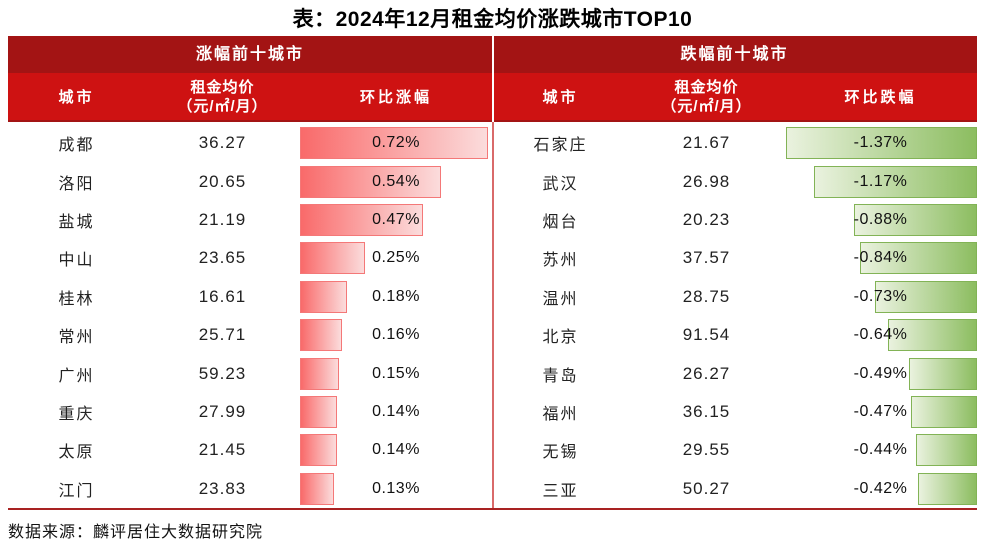 The image size is (985, 544). I want to click on change-value-label: -1.17%, so click(880, 181).